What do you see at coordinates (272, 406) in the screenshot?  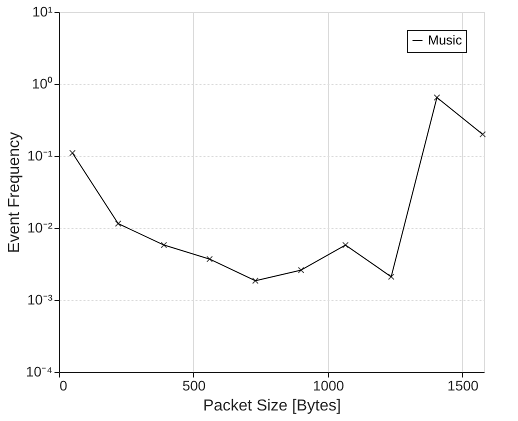 I see `x-axis-title: Packet Size [Bytes]` at bounding box center [272, 406].